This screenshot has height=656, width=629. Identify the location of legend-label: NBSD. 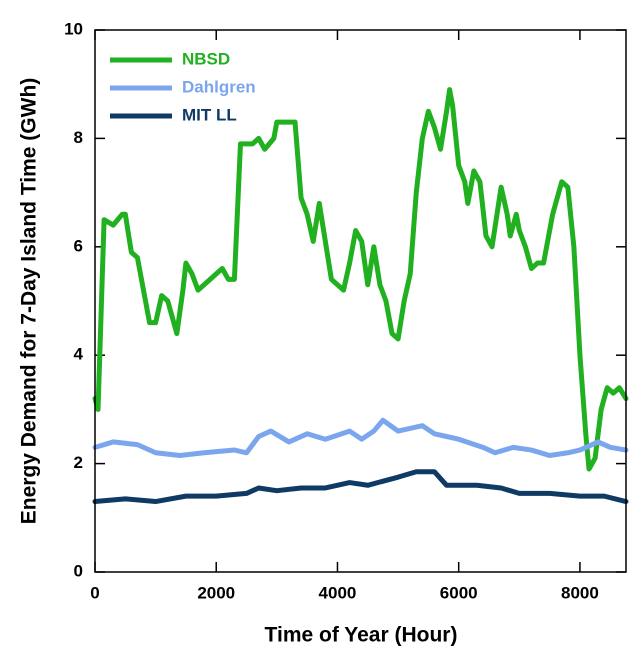
(206, 58).